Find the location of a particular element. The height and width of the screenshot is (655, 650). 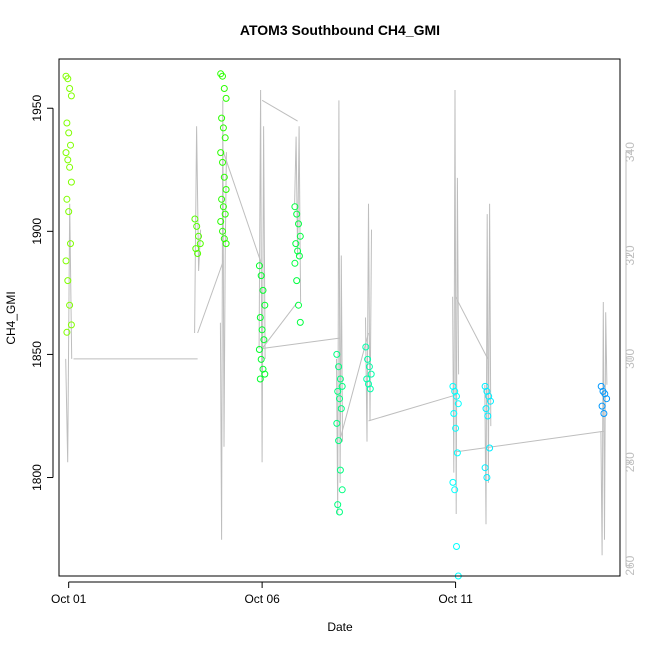

right-axis-tick-label: 340 is located at coordinates (630, 152).